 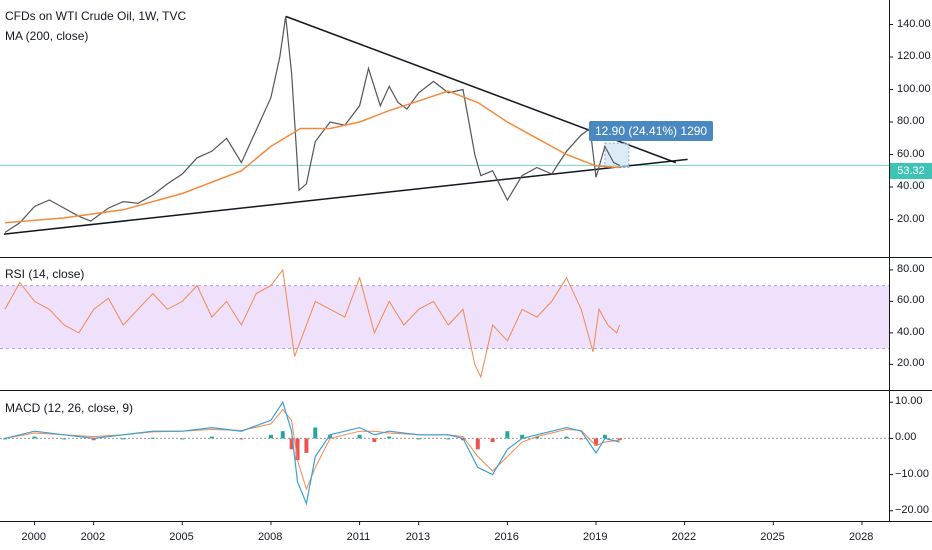 I want to click on time-axis-label: 2016, so click(x=506, y=537).